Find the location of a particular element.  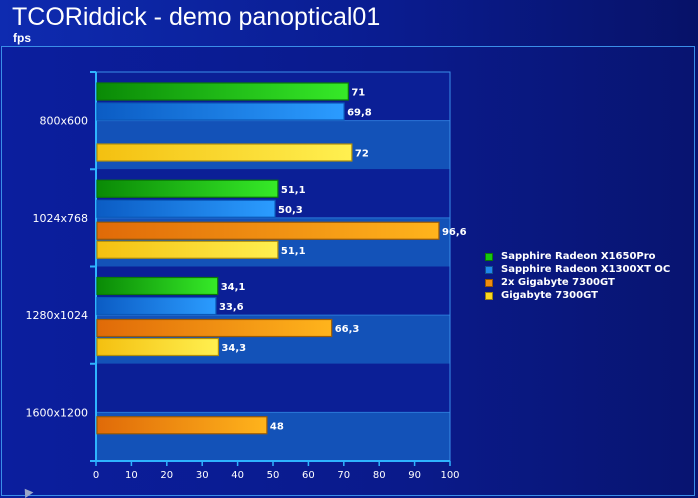

x-tick-label: 0 is located at coordinates (96, 475).